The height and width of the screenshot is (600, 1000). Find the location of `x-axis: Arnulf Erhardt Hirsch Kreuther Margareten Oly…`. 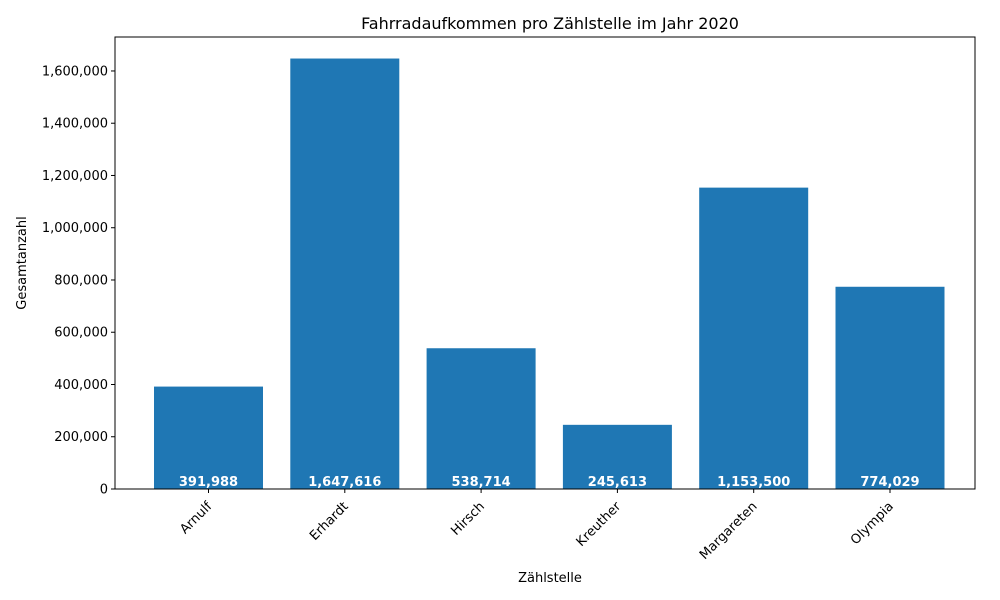

x-axis: Arnulf Erhardt Hirsch Kreuther Margareten Oly… is located at coordinates (537, 526).